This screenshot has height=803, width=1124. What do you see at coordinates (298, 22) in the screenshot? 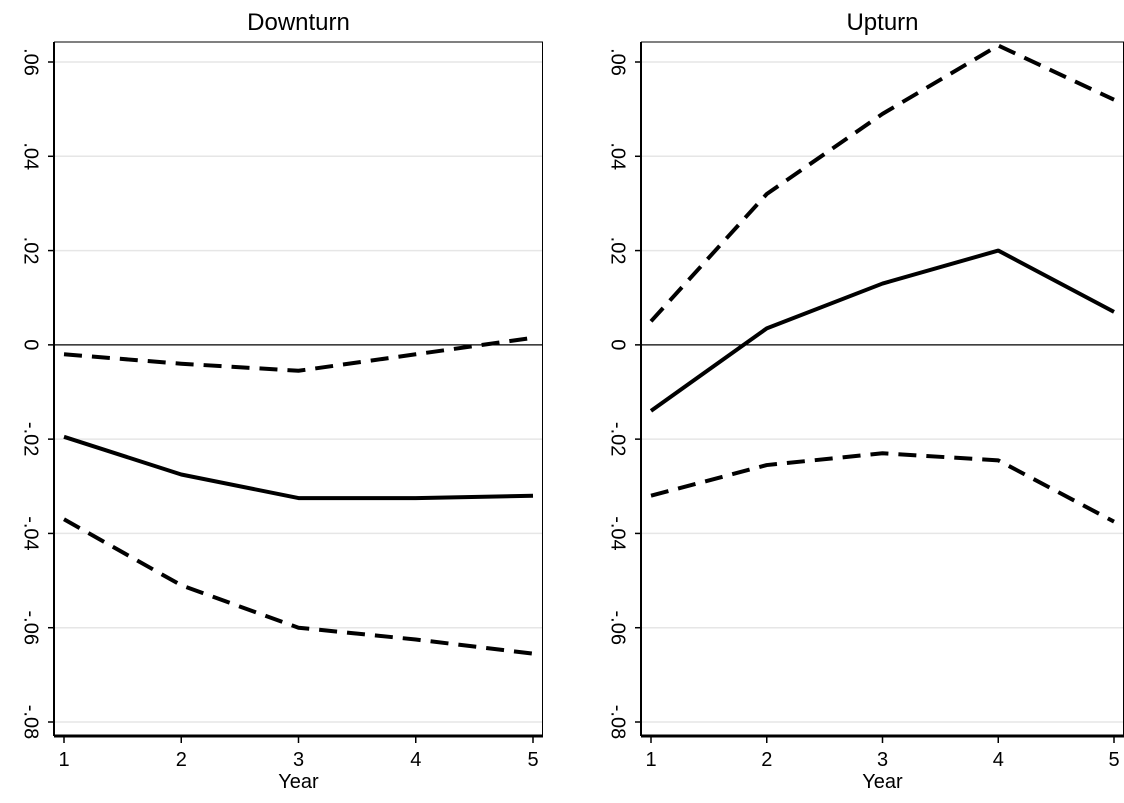
I see `panel-title: Downturn` at bounding box center [298, 22].